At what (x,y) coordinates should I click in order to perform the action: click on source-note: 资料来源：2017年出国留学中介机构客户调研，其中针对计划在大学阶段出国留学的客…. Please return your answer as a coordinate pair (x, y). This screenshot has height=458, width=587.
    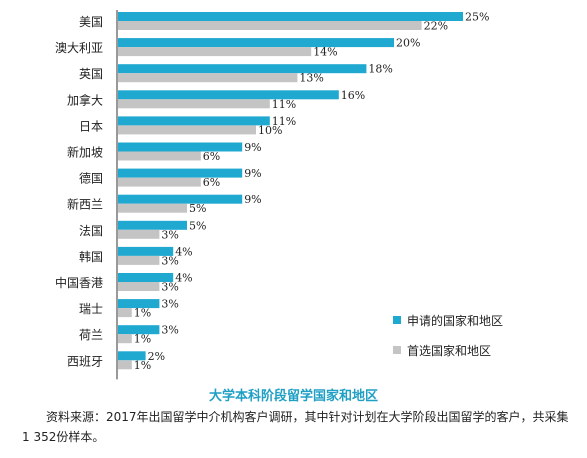
    Looking at the image, I should click on (295, 427).